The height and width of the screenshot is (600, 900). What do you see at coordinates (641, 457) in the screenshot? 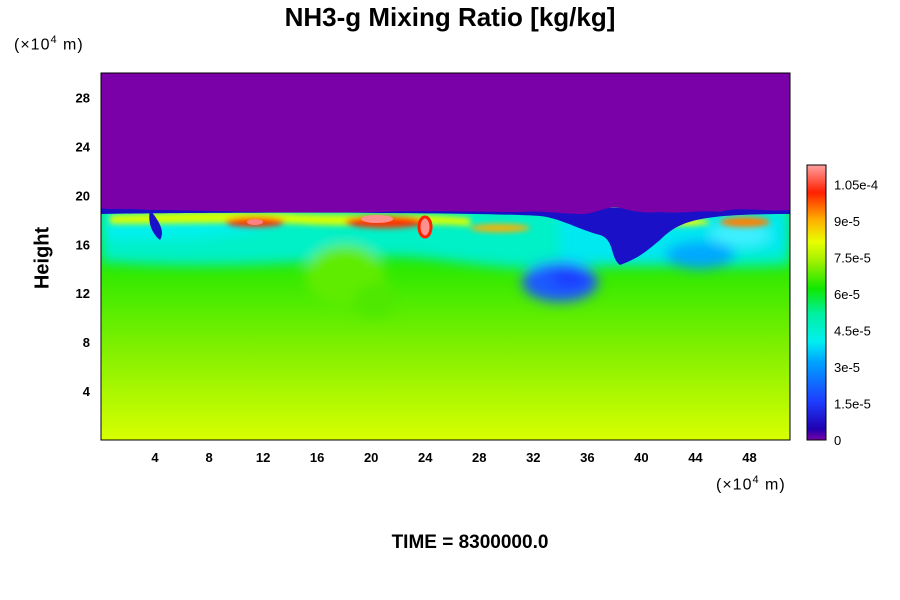
I see `x-tick-label: 40` at bounding box center [641, 457].